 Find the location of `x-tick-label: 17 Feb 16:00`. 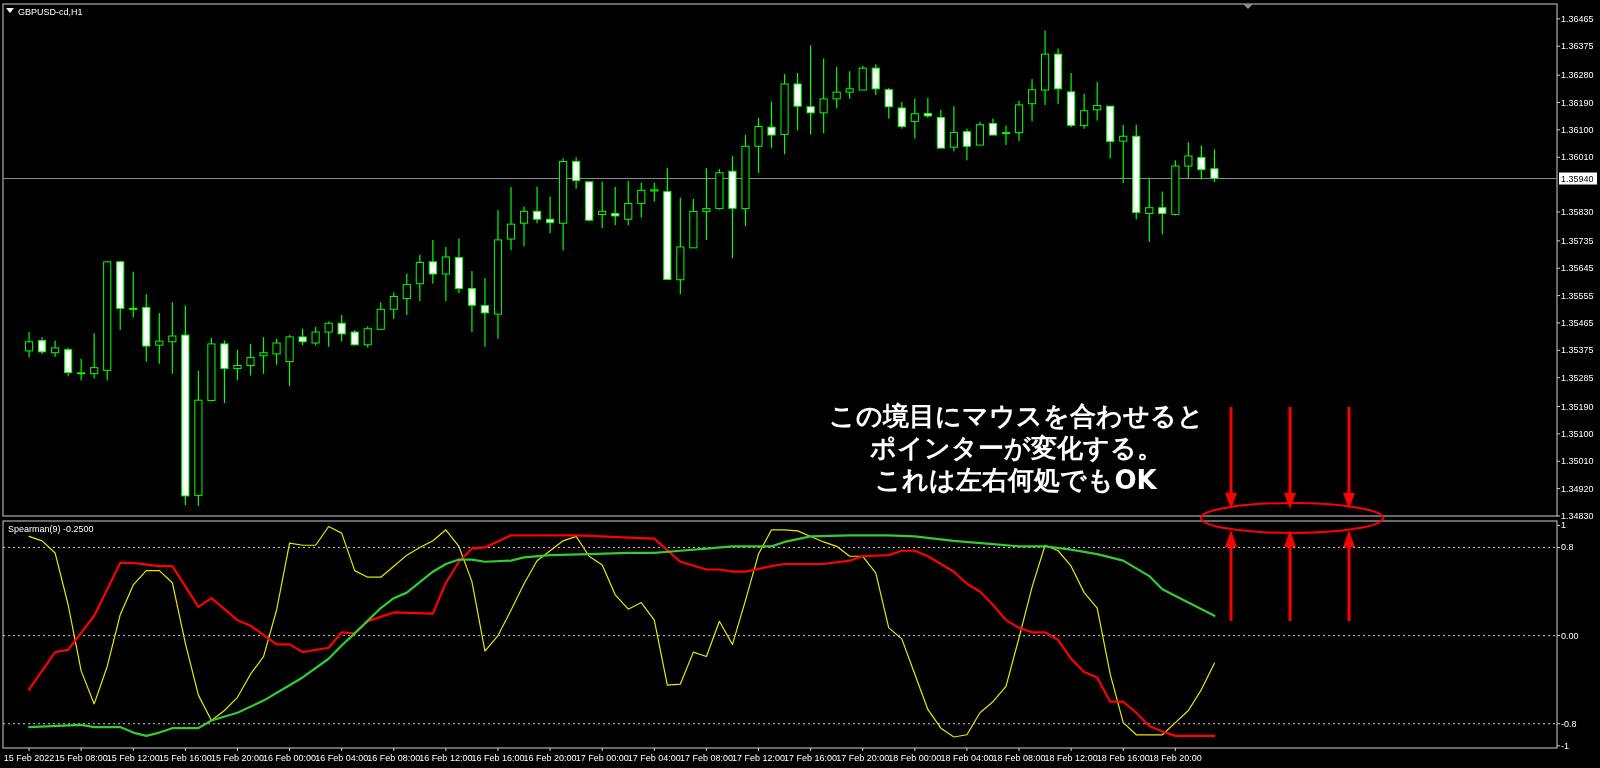

x-tick-label: 17 Feb 16:00 is located at coordinates (811, 758).